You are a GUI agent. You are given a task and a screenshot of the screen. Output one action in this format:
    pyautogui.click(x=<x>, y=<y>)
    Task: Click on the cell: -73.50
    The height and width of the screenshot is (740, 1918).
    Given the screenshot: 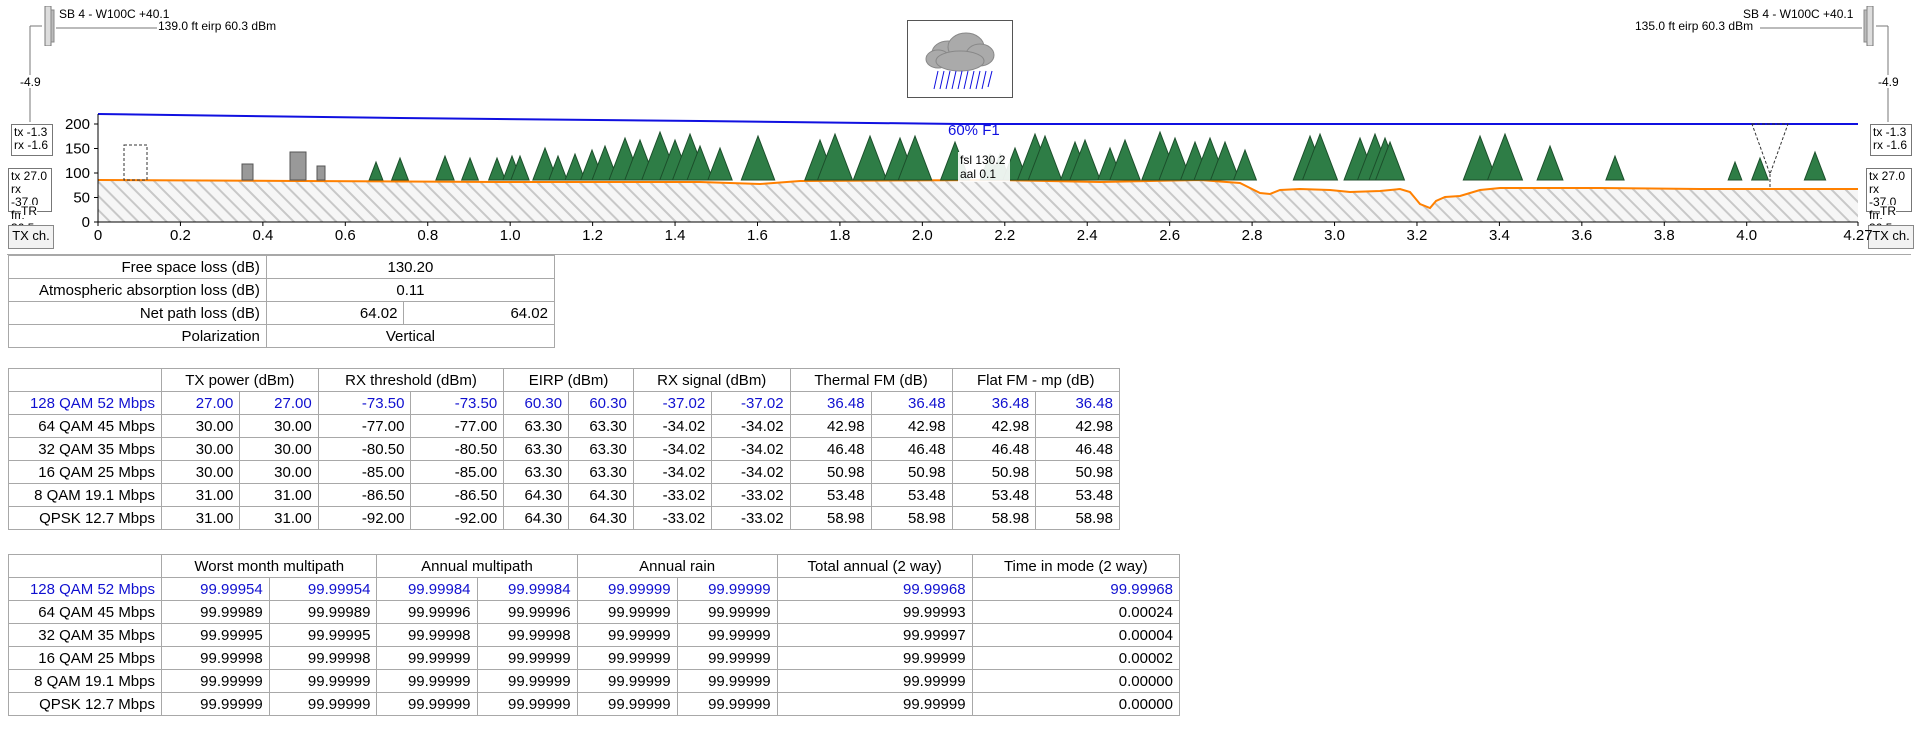 What is the action you would take?
    pyautogui.click(x=364, y=403)
    